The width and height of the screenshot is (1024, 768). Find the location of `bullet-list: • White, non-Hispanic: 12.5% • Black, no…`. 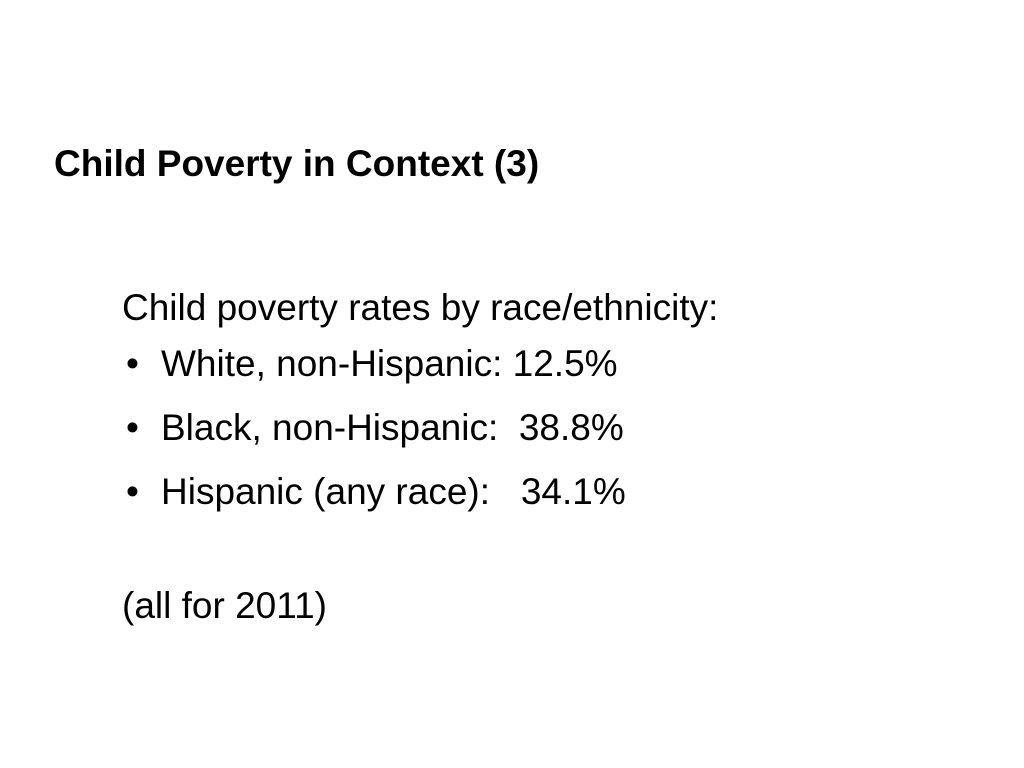

bullet-list: • White, non-Hispanic: 12.5% • Black, no… is located at coordinates (420, 436).